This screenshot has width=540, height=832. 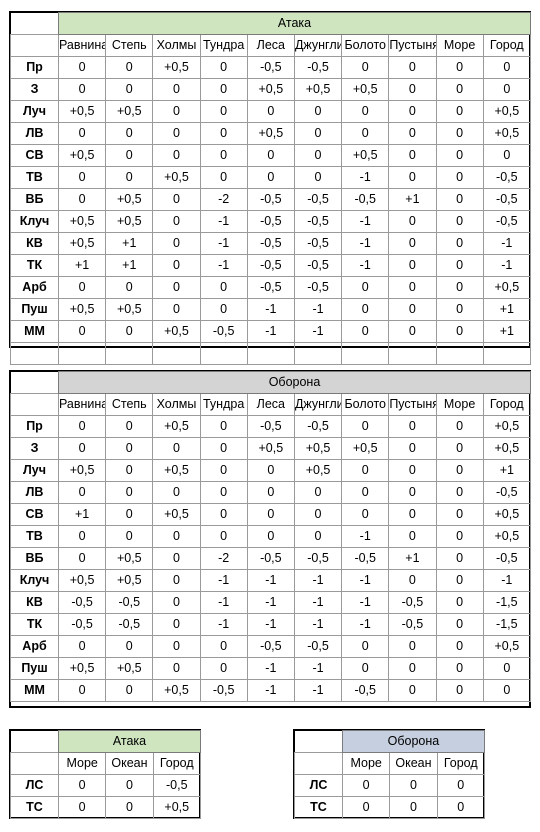 What do you see at coordinates (105, 763) in the screenshot?
I see `naval-attack-header-row: Море Океан Город` at bounding box center [105, 763].